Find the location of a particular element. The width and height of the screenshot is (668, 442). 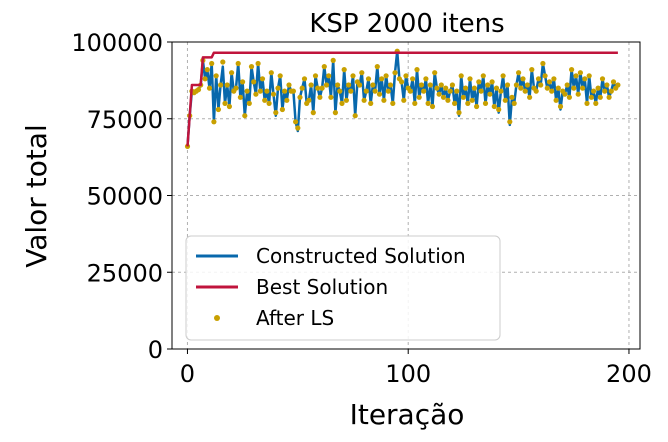

series-line-best-solution is located at coordinates (402, 99).